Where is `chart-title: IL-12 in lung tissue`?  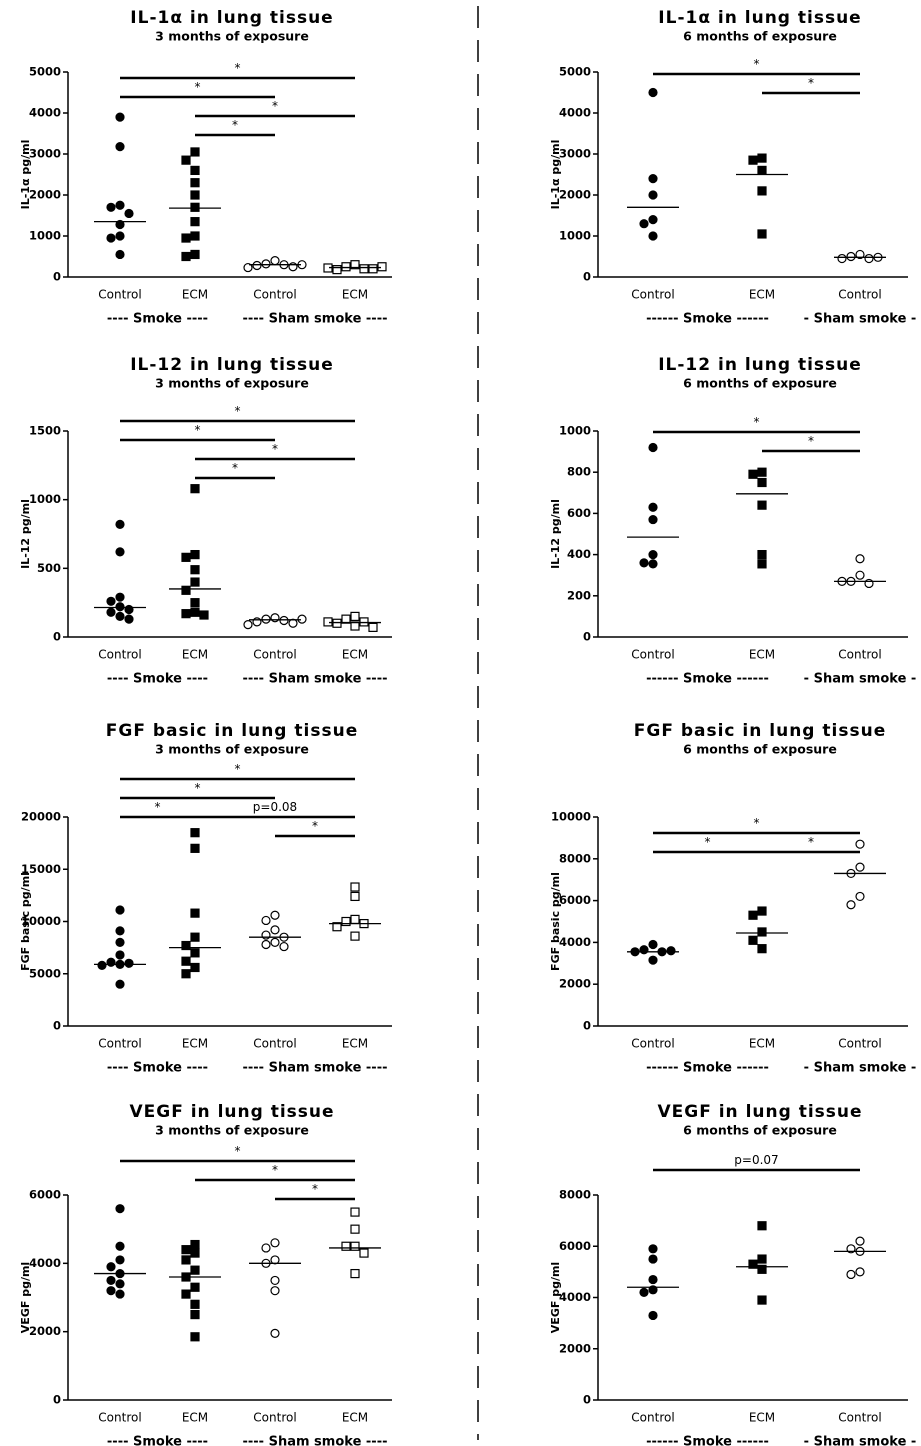 chart-title: IL-12 in lung tissue is located at coordinates (232, 365).